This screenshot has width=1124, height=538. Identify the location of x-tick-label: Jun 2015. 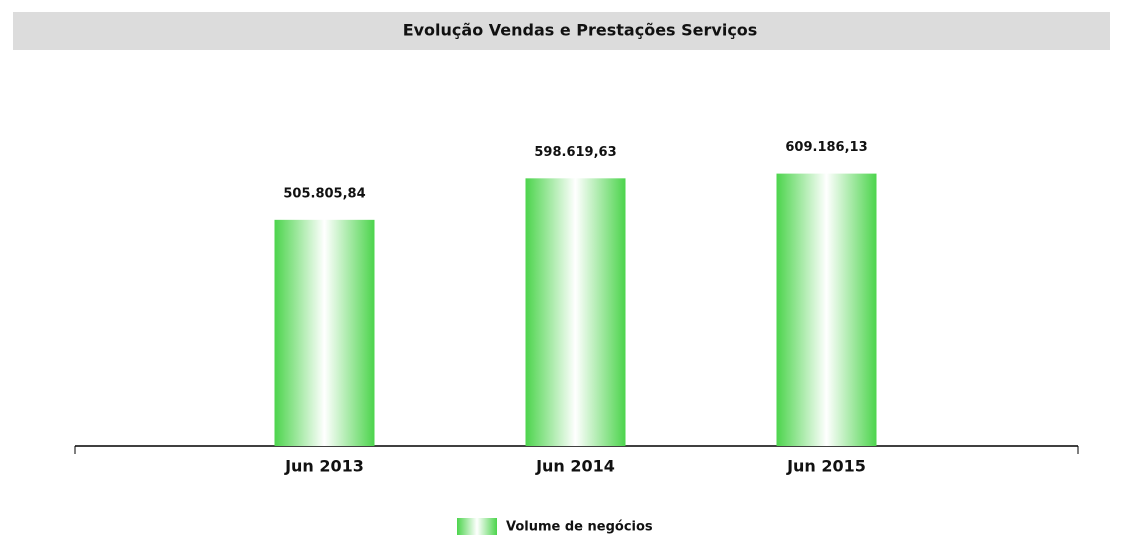
(826, 466).